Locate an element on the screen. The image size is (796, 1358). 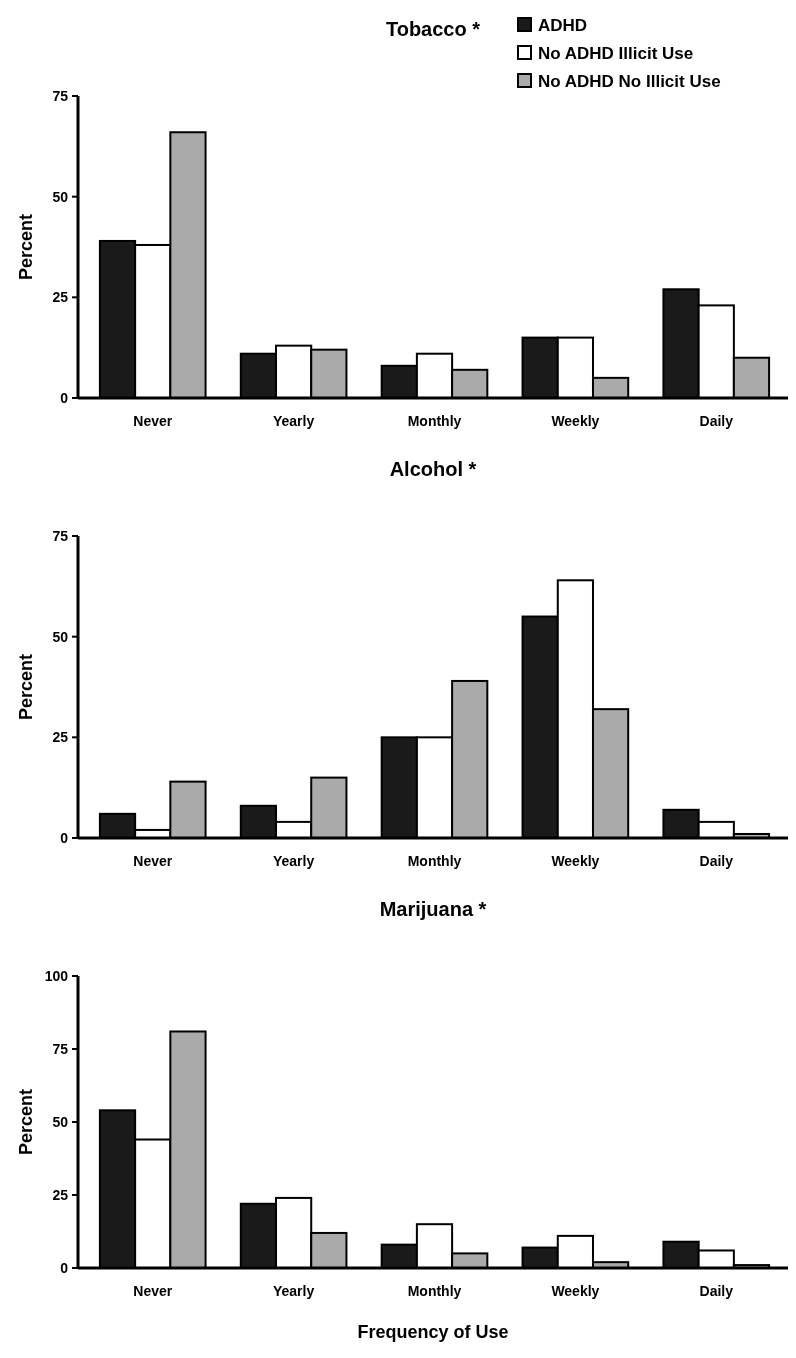
chart-title: Alcohol * is located at coordinates (433, 469).